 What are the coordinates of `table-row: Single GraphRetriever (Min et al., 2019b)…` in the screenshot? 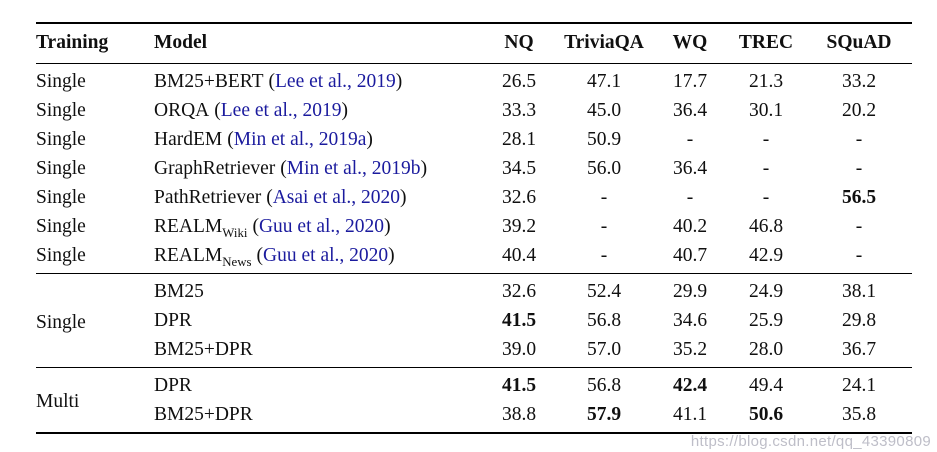 It's located at (474, 168).